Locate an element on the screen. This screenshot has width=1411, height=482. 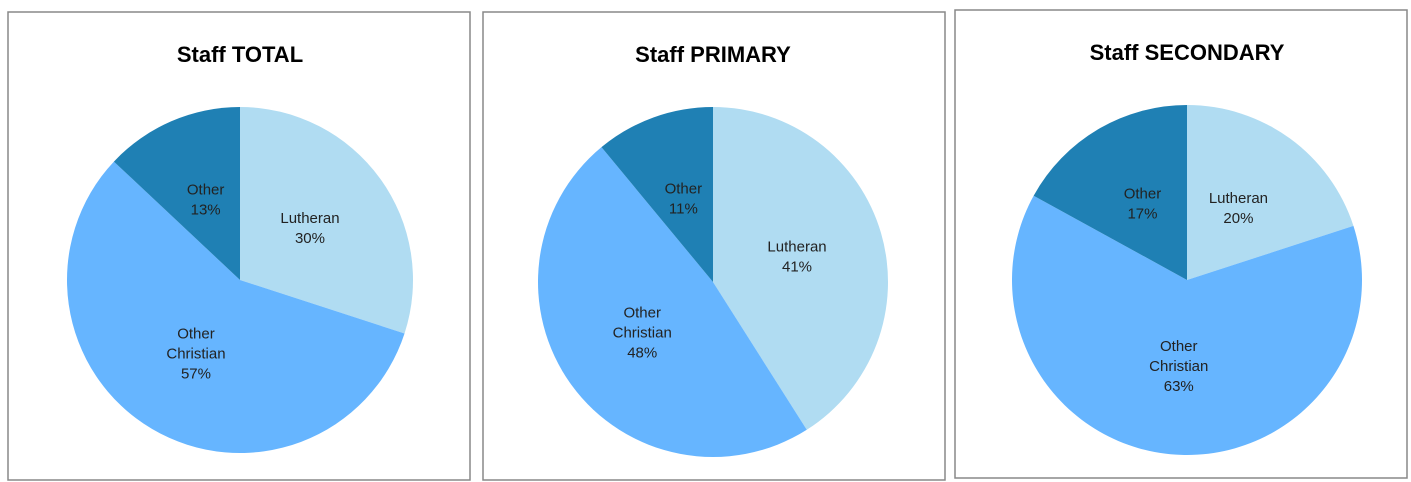
chart-title: Staff TOTAL is located at coordinates (240, 54).